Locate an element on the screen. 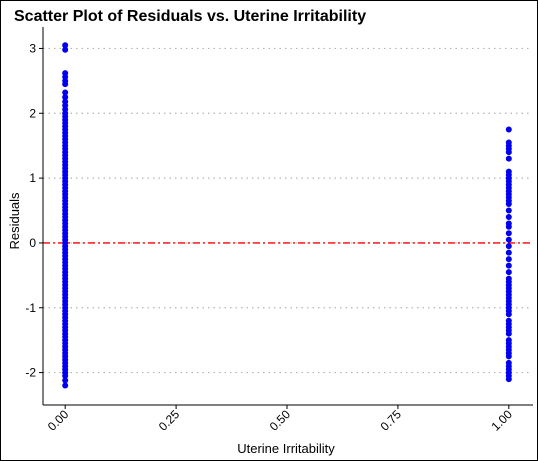  x-tick-label: 0.50 is located at coordinates (280, 420).